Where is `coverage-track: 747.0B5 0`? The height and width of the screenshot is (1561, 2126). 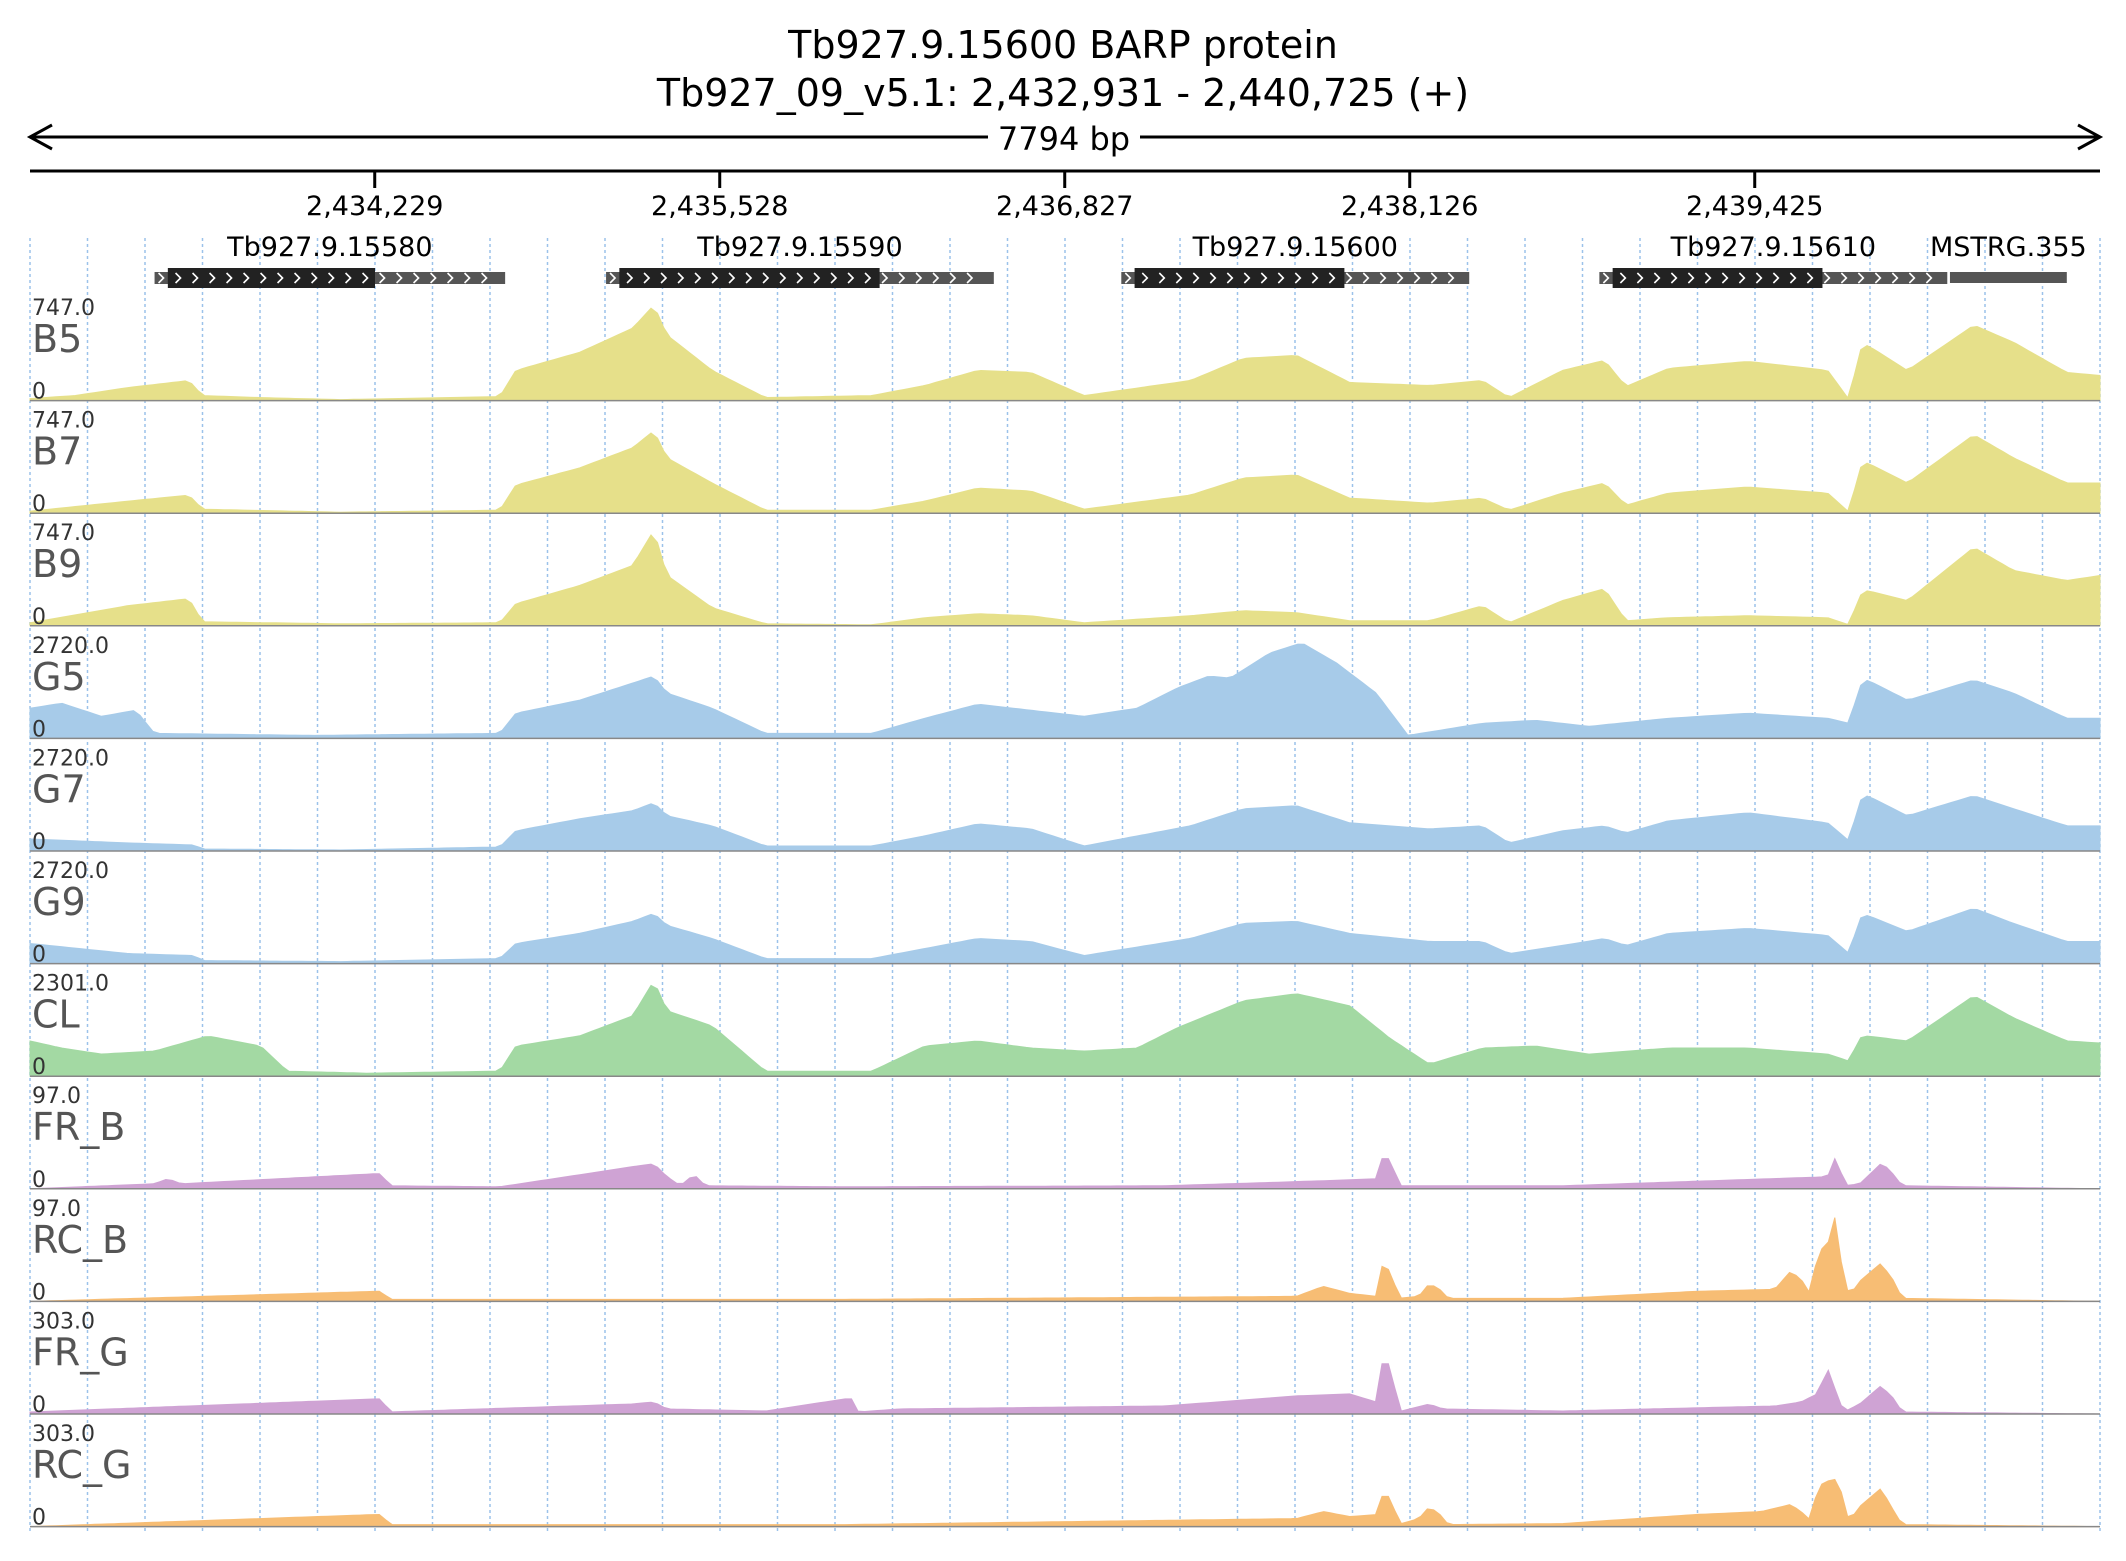
coverage-track: 747.0B5 0 is located at coordinates (1065, 350).